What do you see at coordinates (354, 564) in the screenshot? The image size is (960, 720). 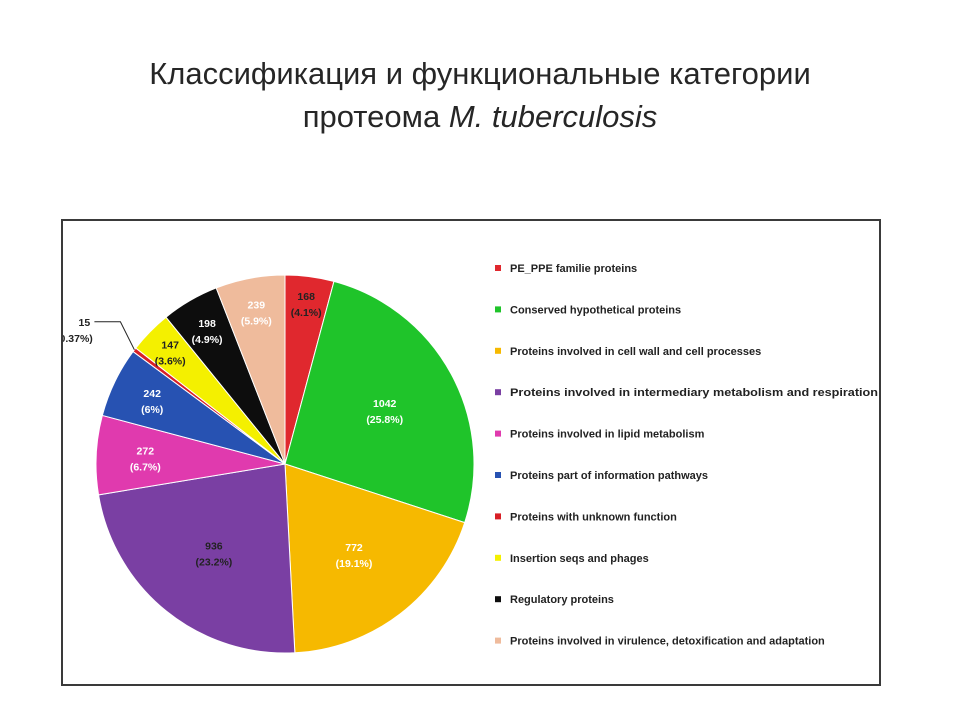 I see `slice-percent-label: (19.1%)` at bounding box center [354, 564].